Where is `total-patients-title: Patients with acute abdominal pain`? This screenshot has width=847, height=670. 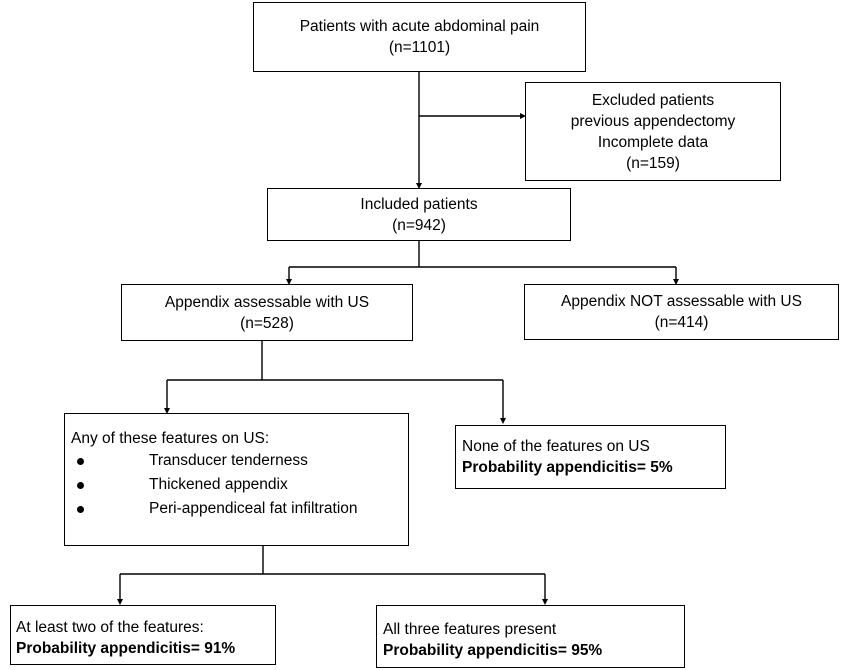
total-patients-title: Patients with acute abdominal pain is located at coordinates (419, 26).